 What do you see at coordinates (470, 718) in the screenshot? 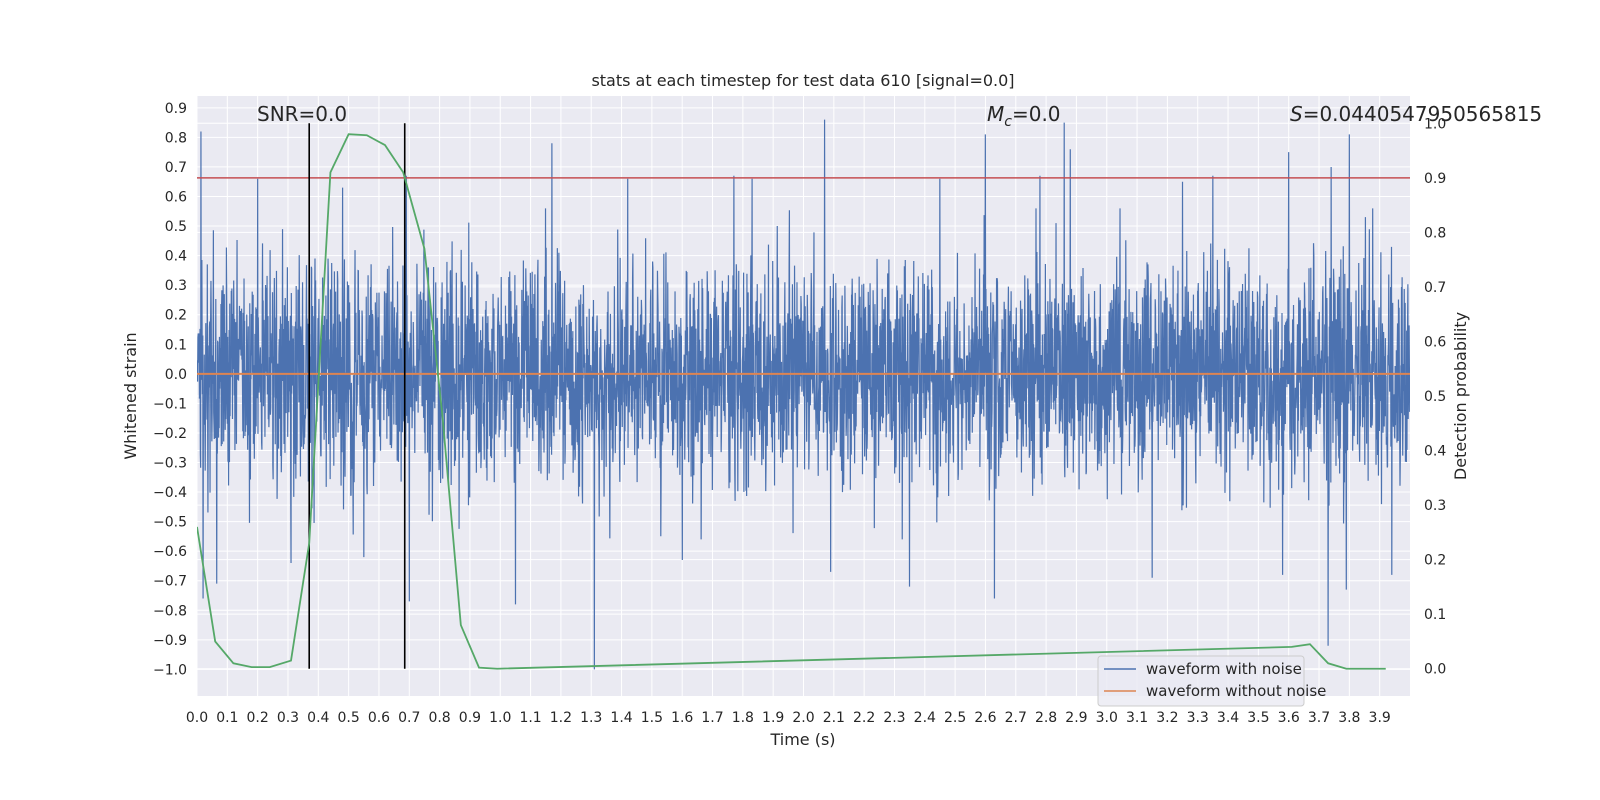
I see `x-tick-label: 0.9` at bounding box center [470, 718].